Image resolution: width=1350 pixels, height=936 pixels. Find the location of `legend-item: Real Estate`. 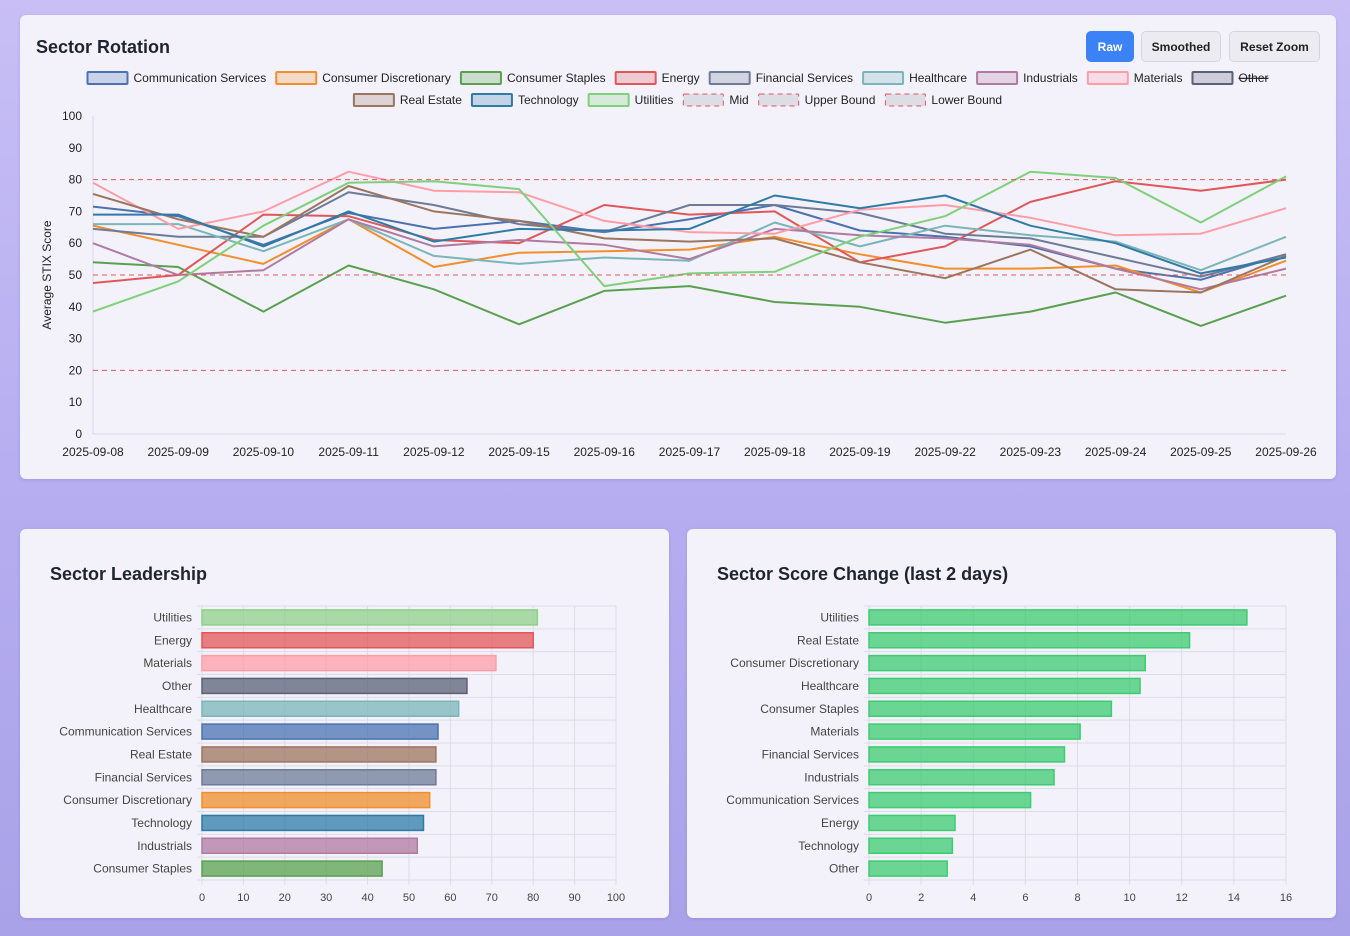

legend-item: Real Estate is located at coordinates (407, 100).